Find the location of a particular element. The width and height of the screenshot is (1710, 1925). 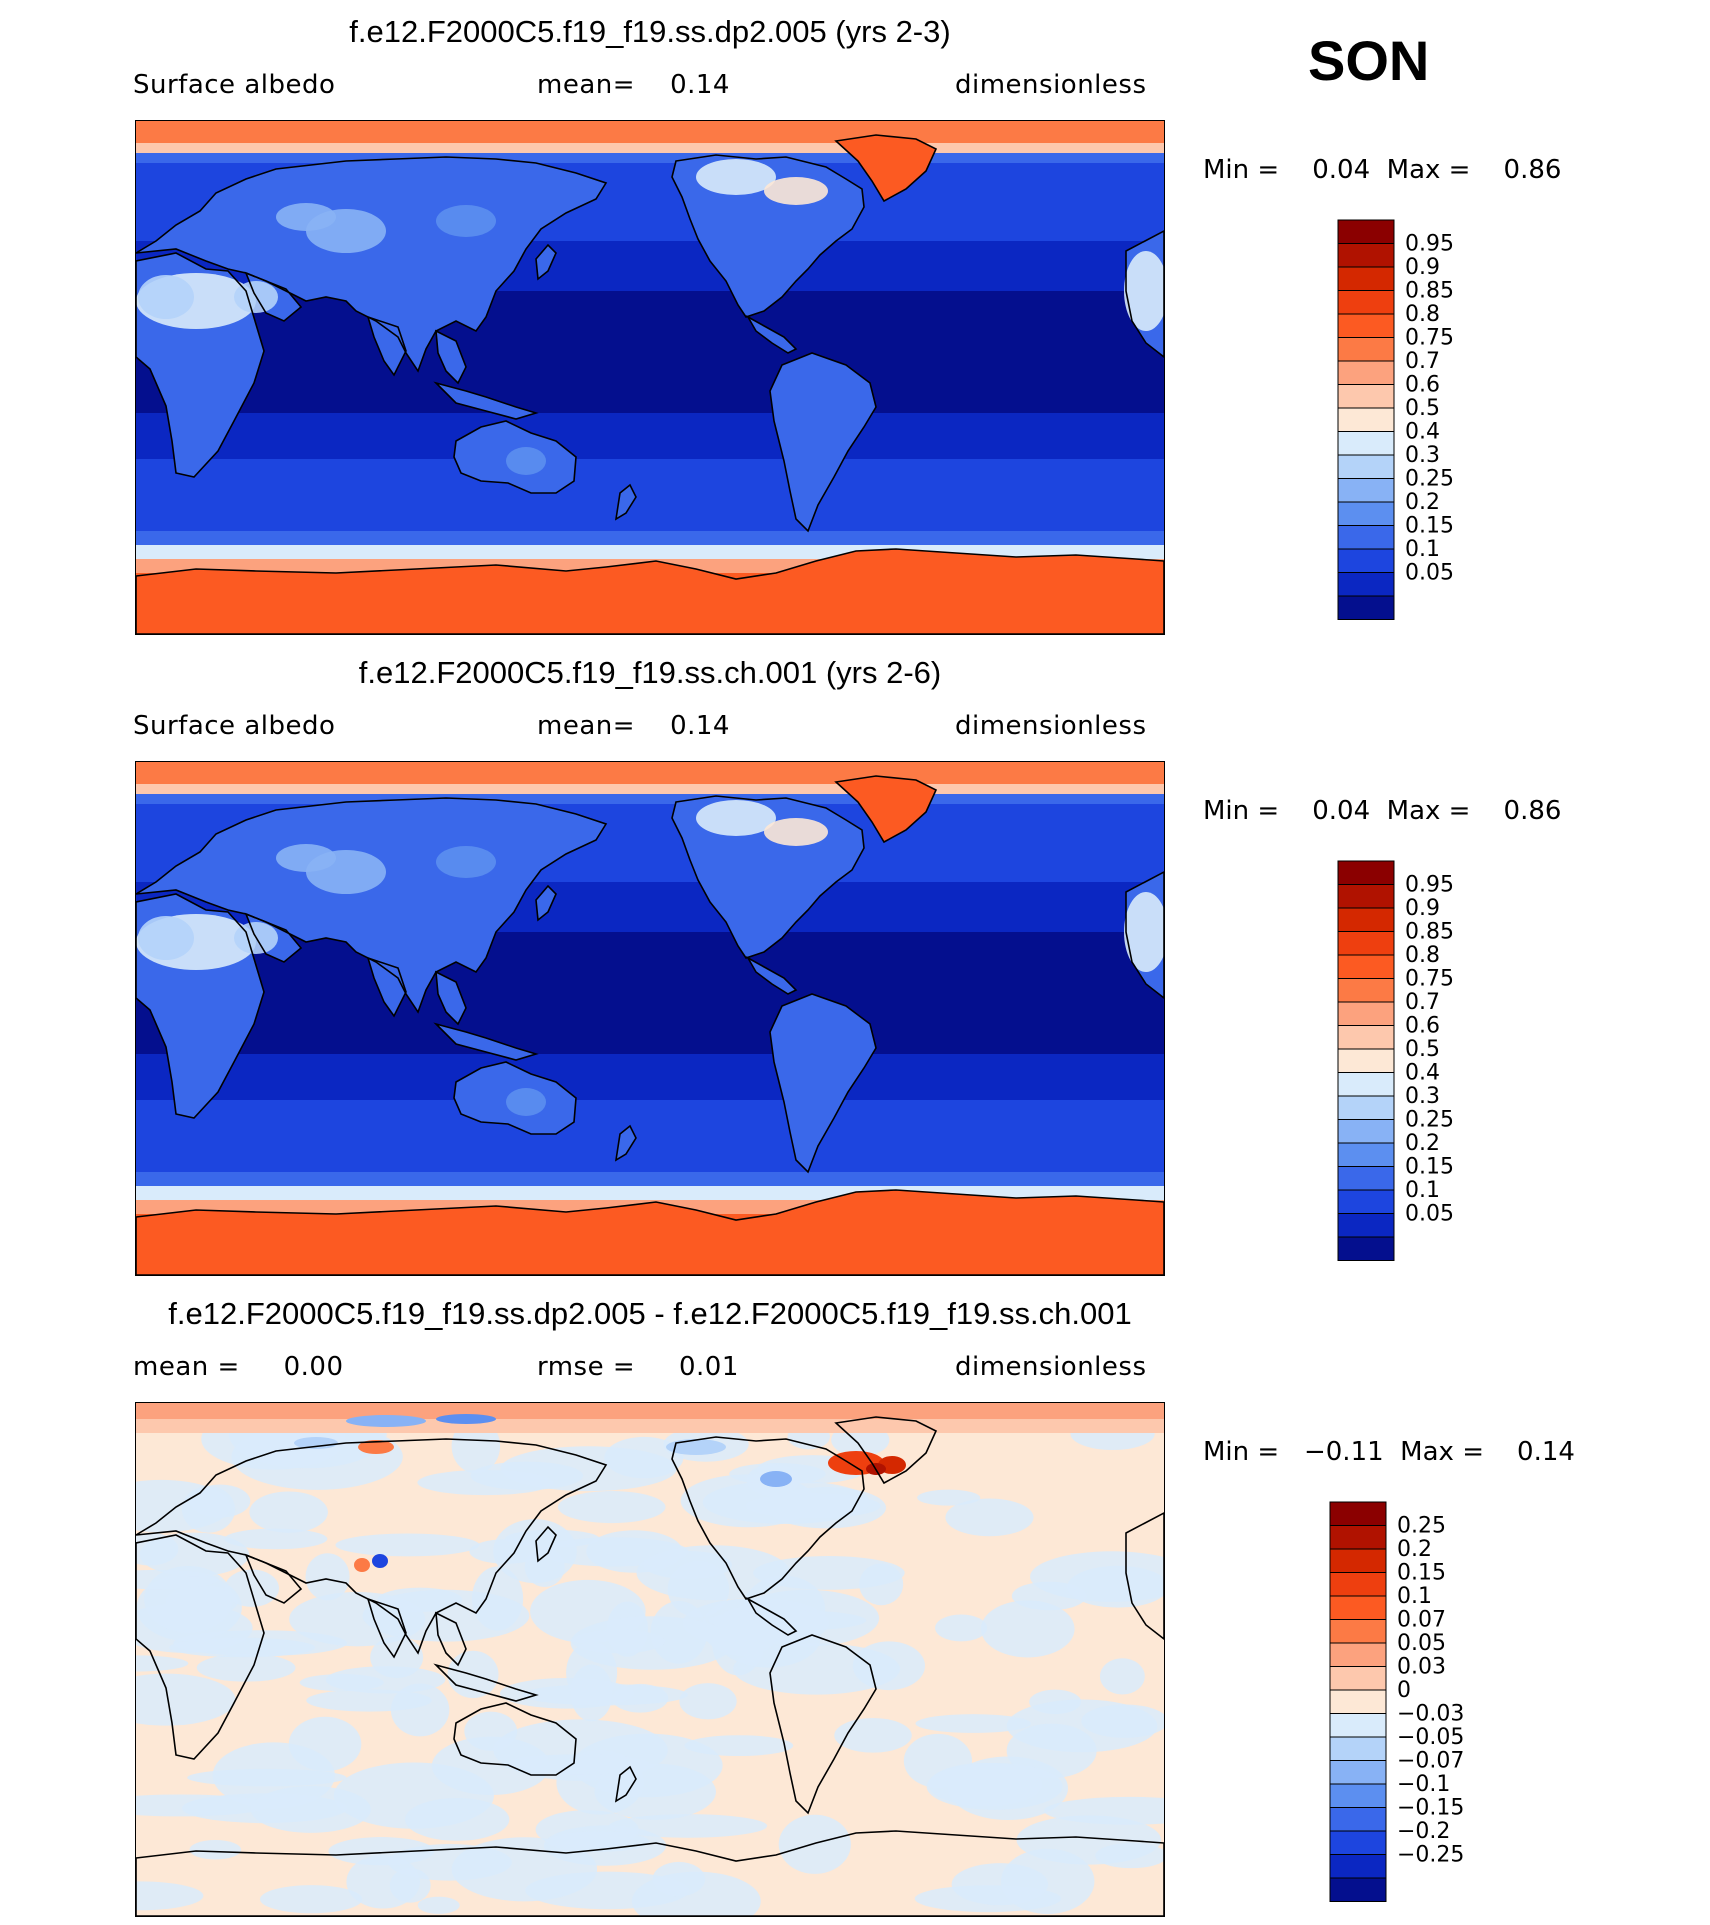

colorbar-tick-label: 0.07 is located at coordinates (1421, 1620).